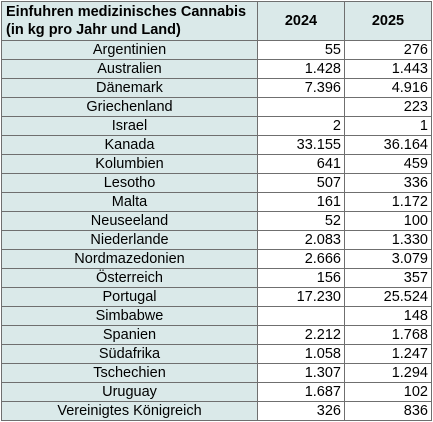  I want to click on table-row: Südafrika 1.058 1.247, so click(216, 354).